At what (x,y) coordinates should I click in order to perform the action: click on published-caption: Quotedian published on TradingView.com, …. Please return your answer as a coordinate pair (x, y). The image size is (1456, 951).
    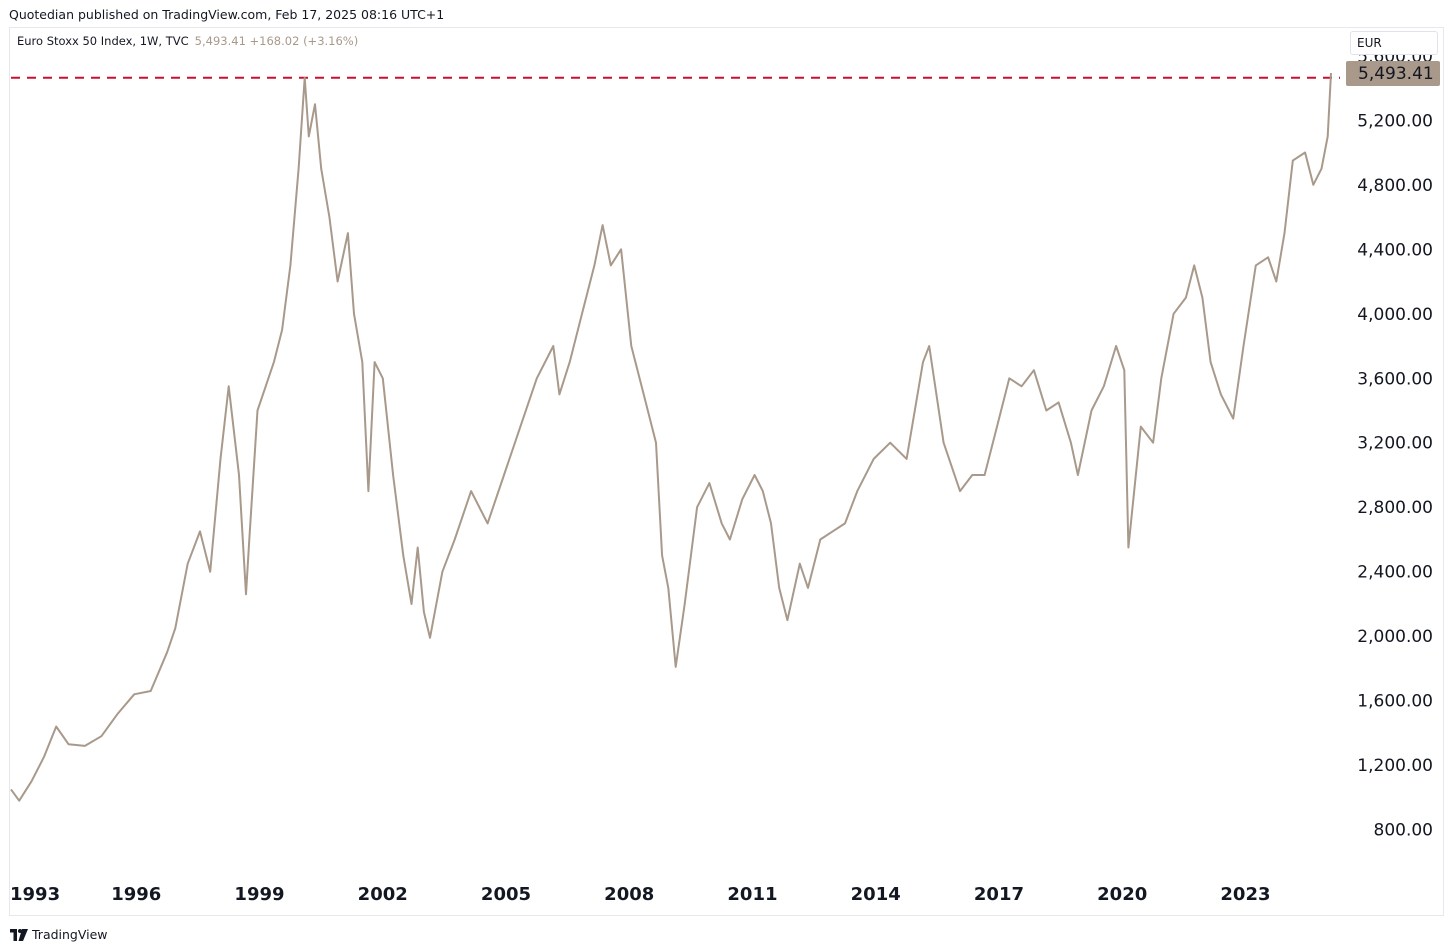
    Looking at the image, I should click on (227, 14).